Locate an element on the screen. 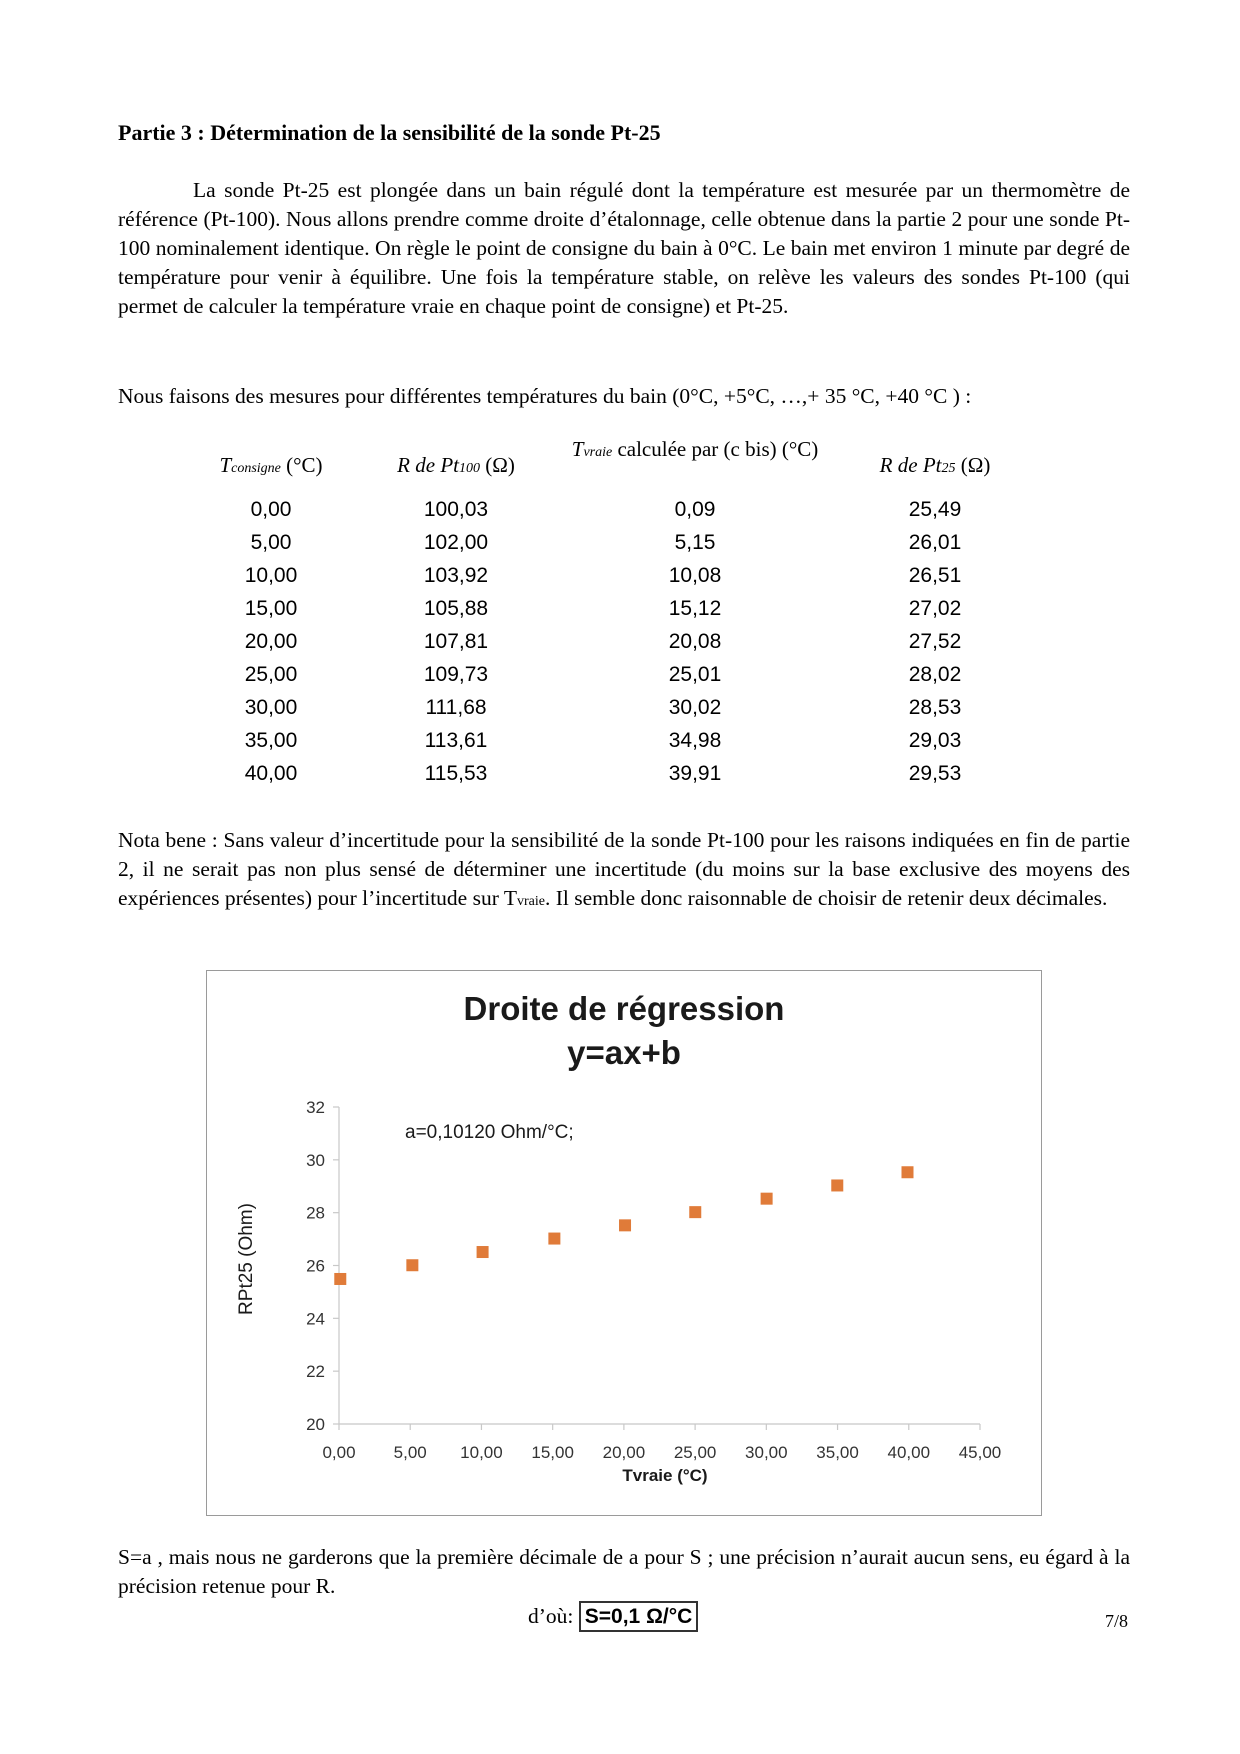 The image size is (1240, 1754). result-prefix: d’où: is located at coordinates (551, 1616).